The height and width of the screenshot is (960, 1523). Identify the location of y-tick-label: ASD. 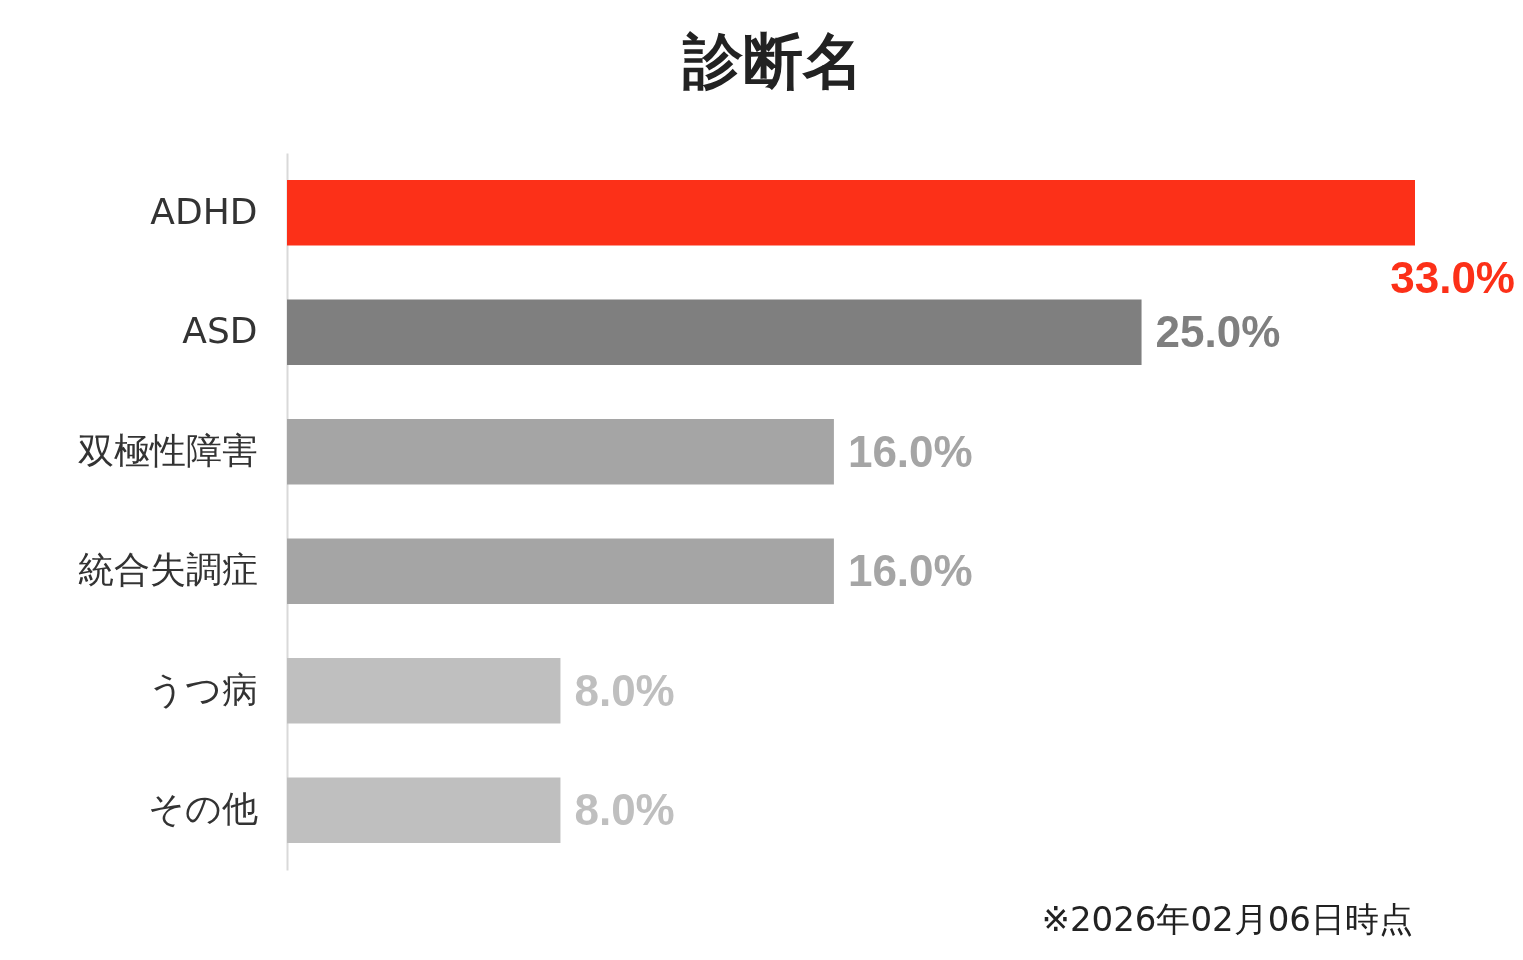
(220, 331).